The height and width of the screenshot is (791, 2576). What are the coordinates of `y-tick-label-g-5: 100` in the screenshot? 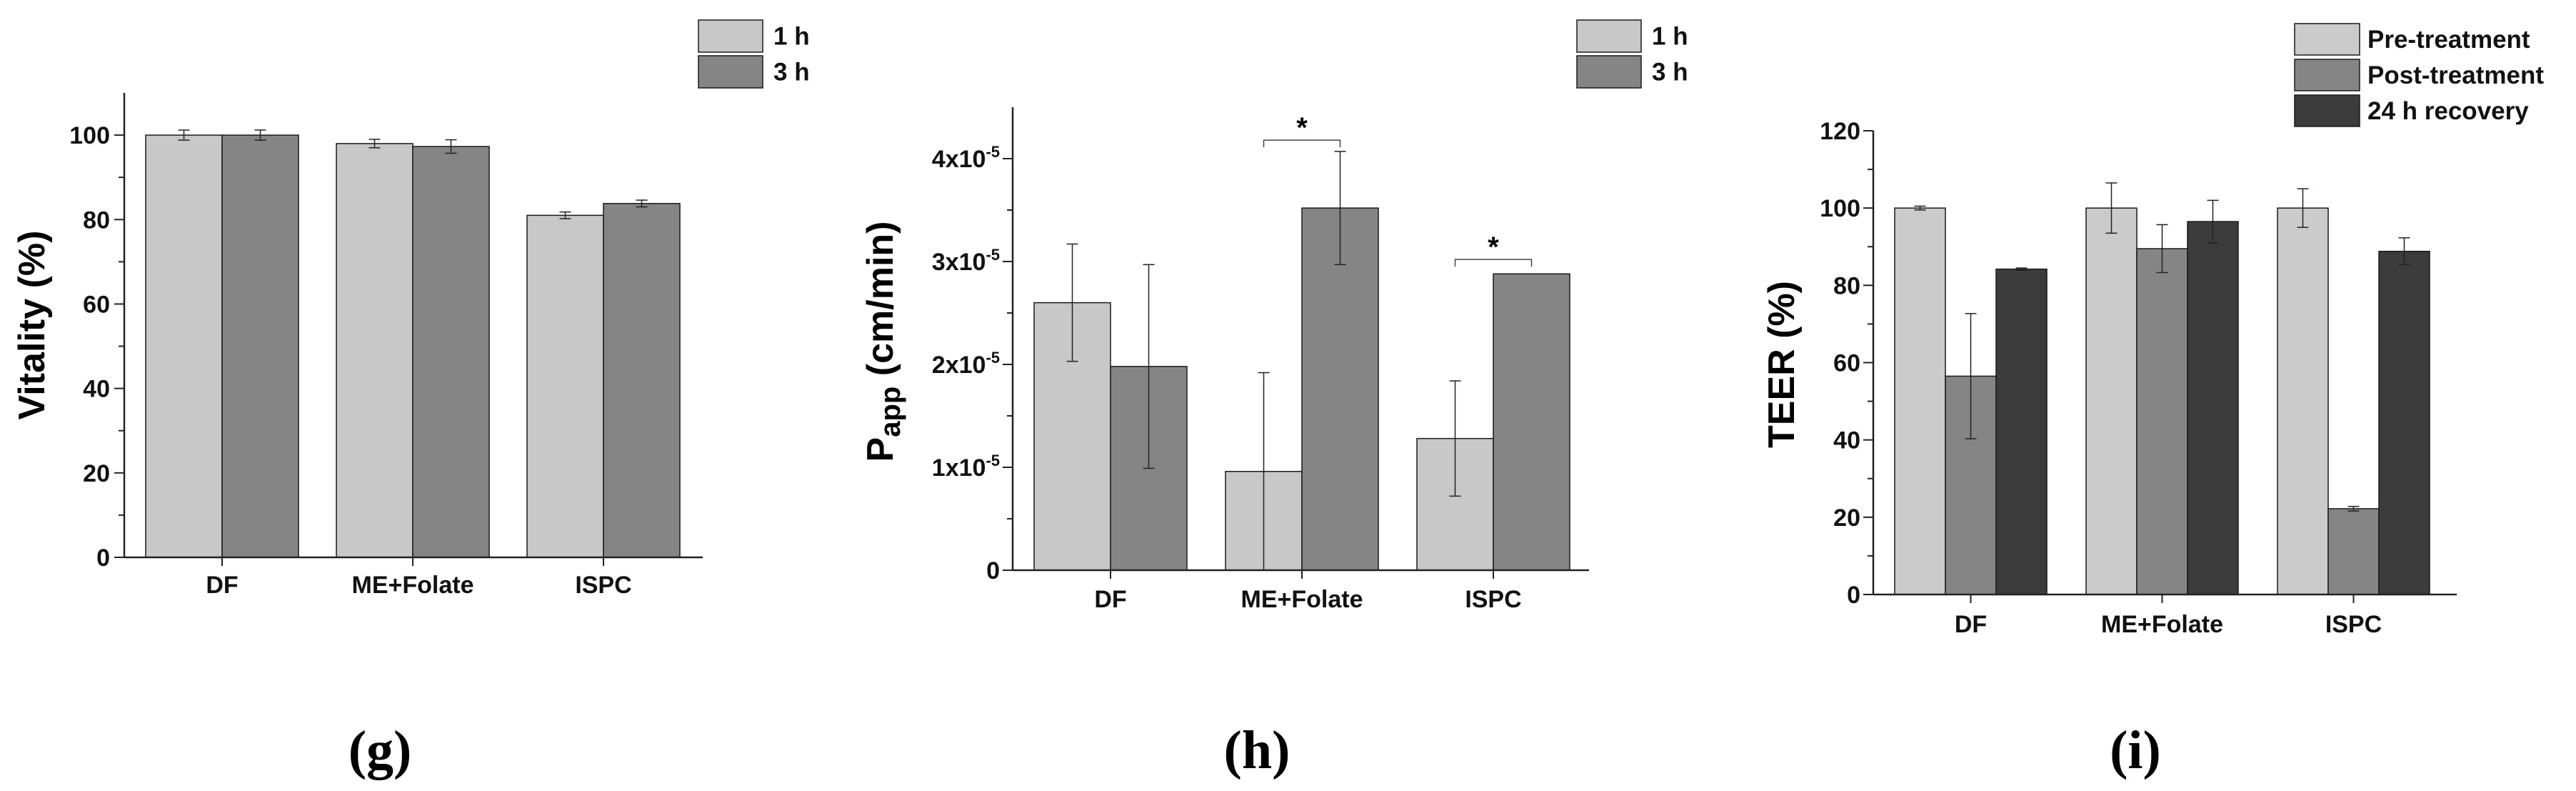 It's located at (89, 135).